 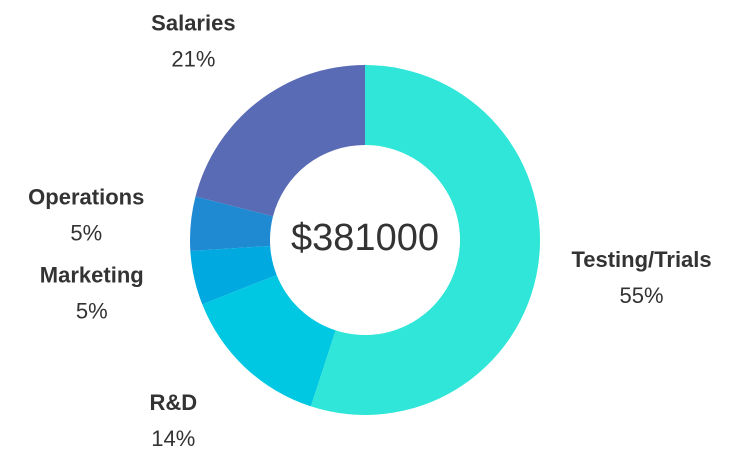 What do you see at coordinates (193, 22) in the screenshot?
I see `slice-name: Salaries` at bounding box center [193, 22].